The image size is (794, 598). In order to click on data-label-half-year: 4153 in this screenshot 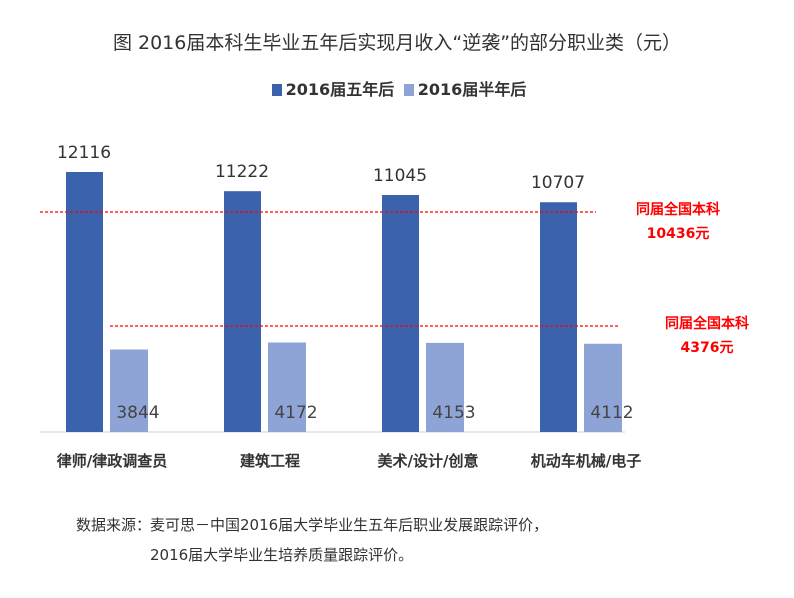, I will do `click(453, 413)`.